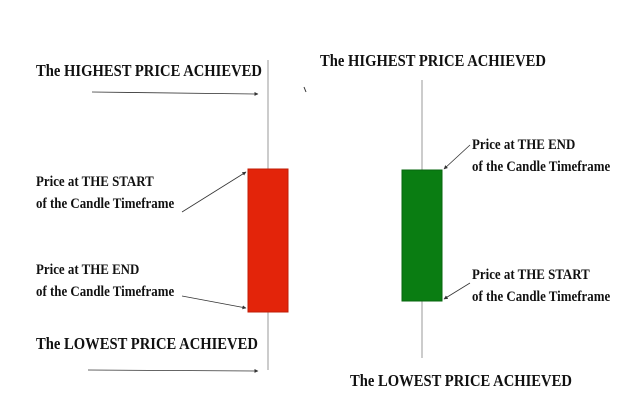 Image resolution: width=620 pixels, height=400 pixels. Describe the element at coordinates (305, 89) in the screenshot. I see `stray-mark` at that location.